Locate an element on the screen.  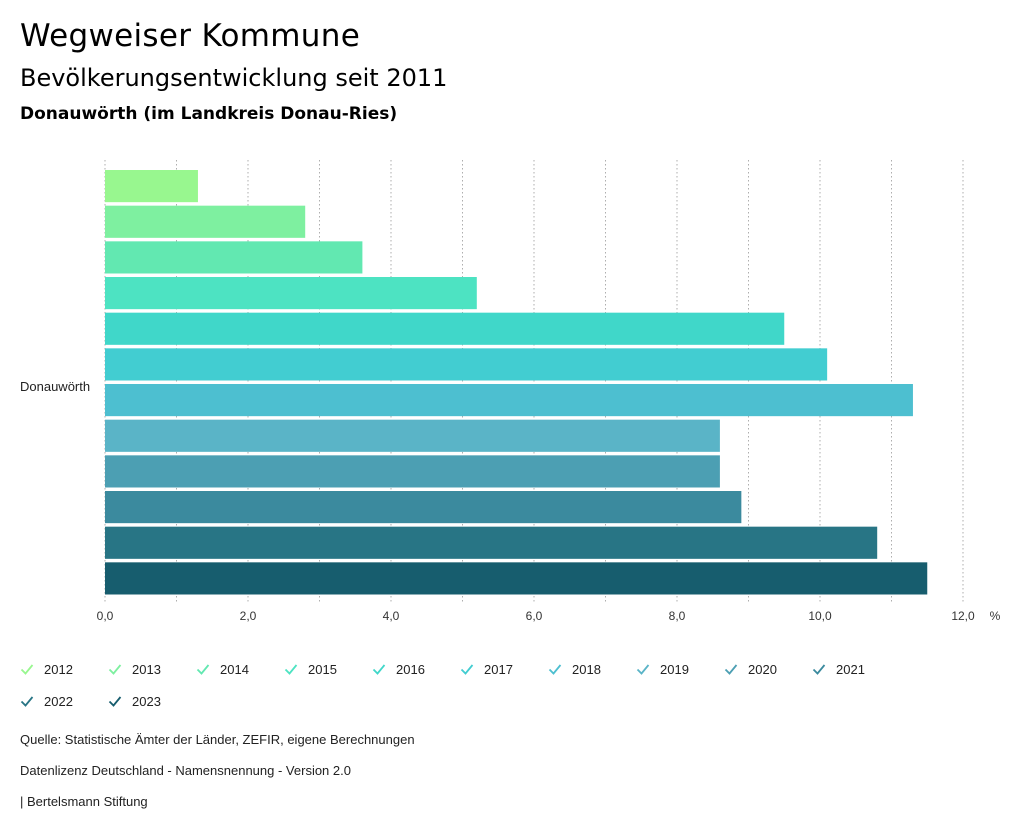
legend-item-2017: 2017 is located at coordinates (486, 669).